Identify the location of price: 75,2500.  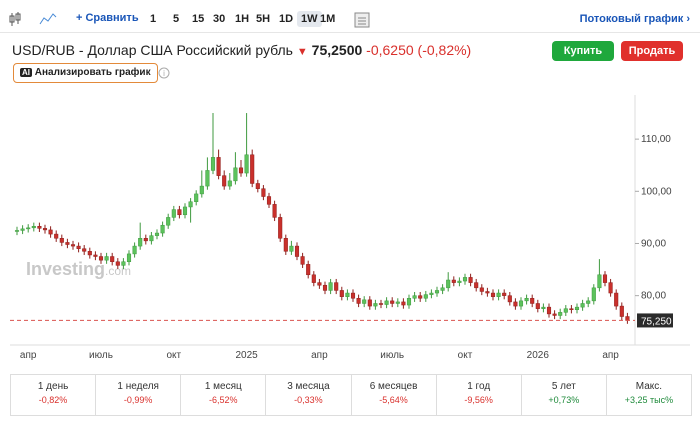
(337, 50).